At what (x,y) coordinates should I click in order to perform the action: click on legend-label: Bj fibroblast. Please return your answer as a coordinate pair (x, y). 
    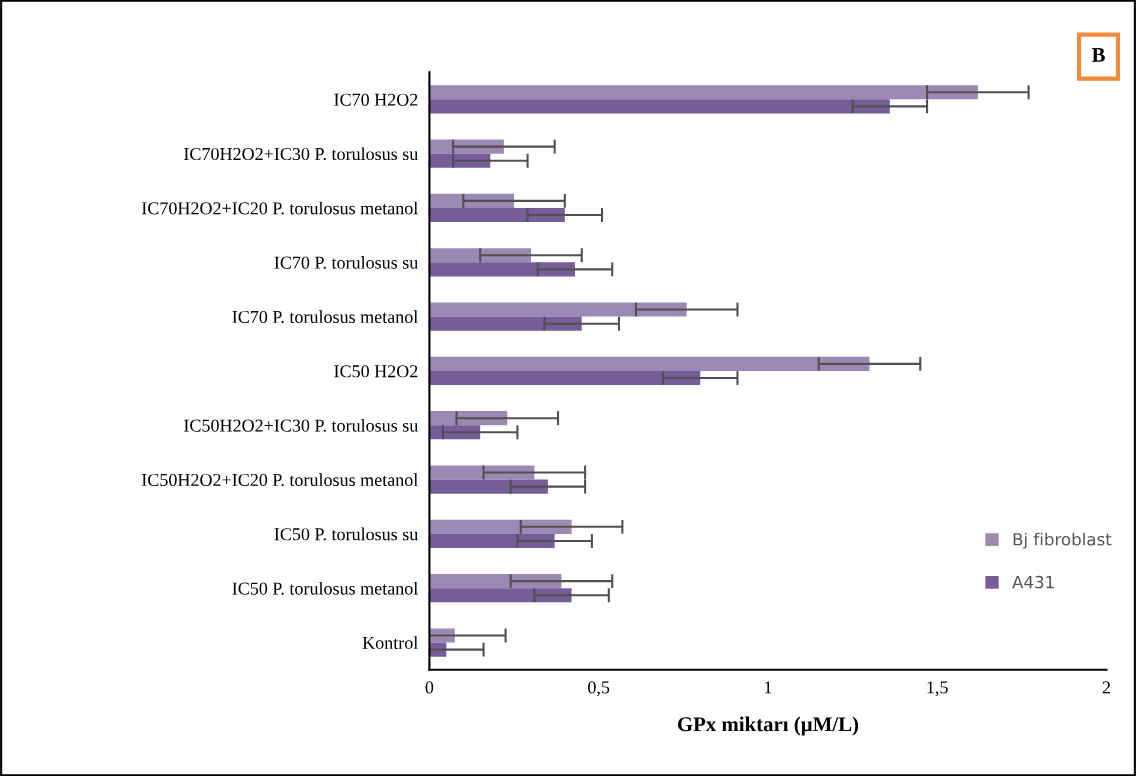
    Looking at the image, I should click on (1062, 540).